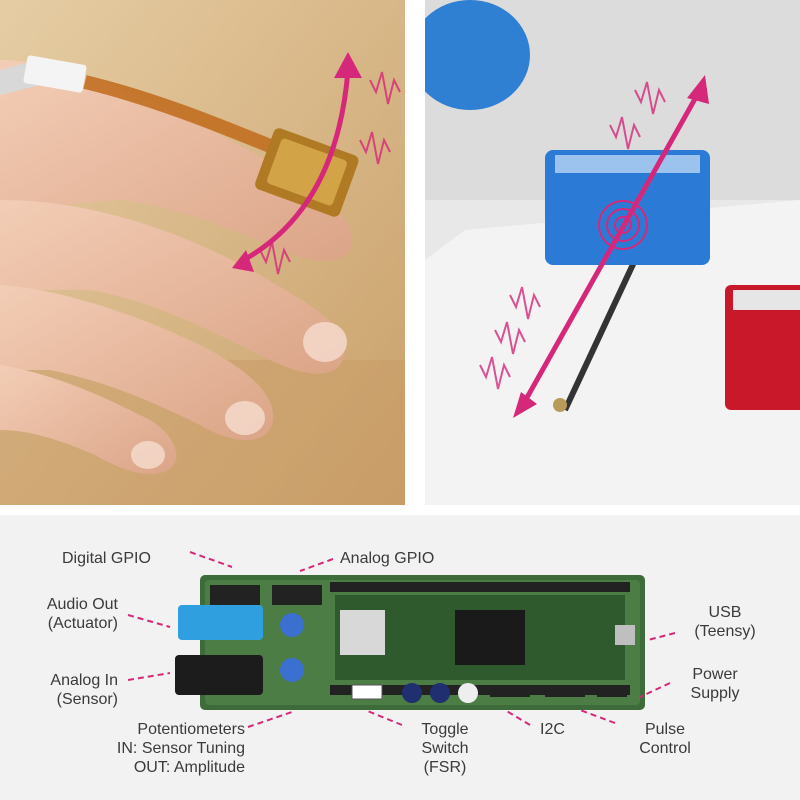  What do you see at coordinates (665, 729) in the screenshot?
I see `label-pulse-line1: Pulse` at bounding box center [665, 729].